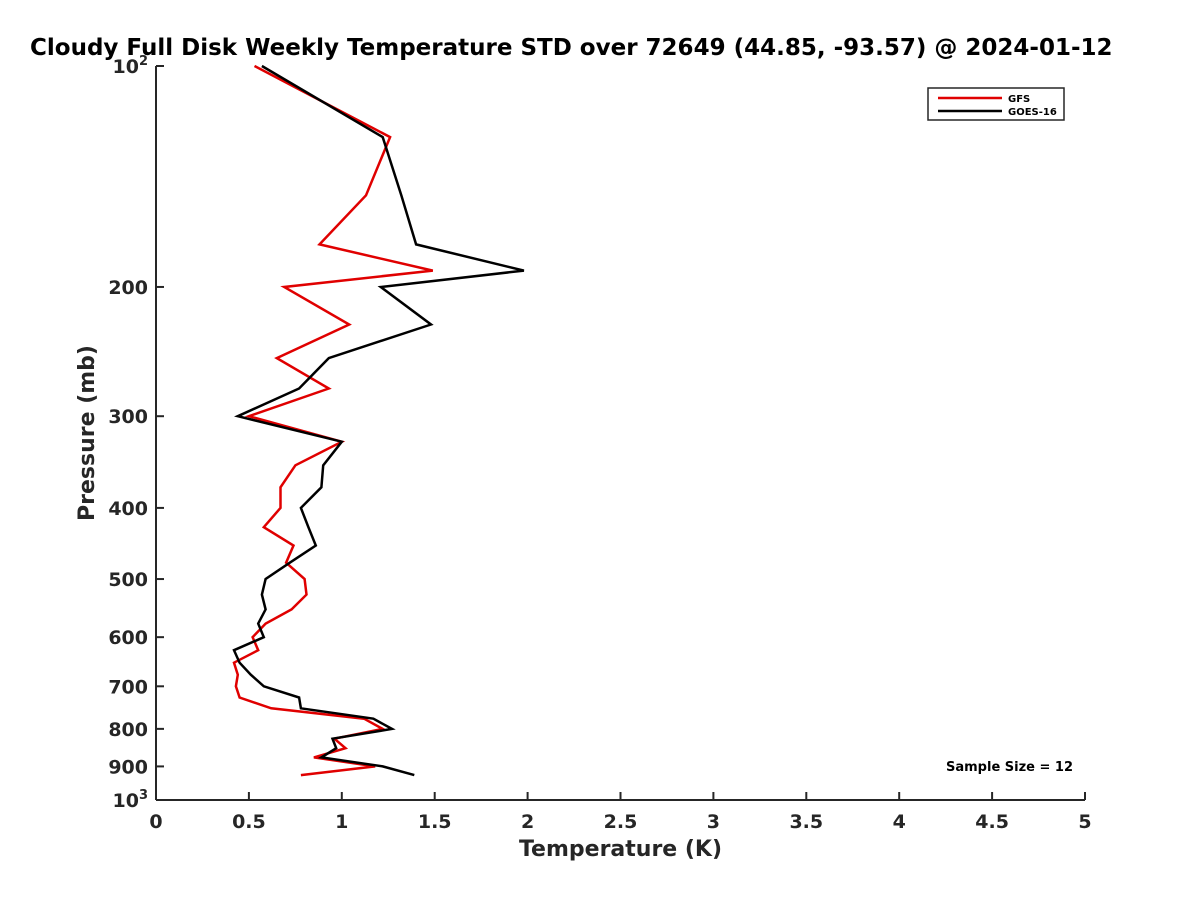 The width and height of the screenshot is (1200, 900). I want to click on y-tick-label: 900, so click(128, 767).